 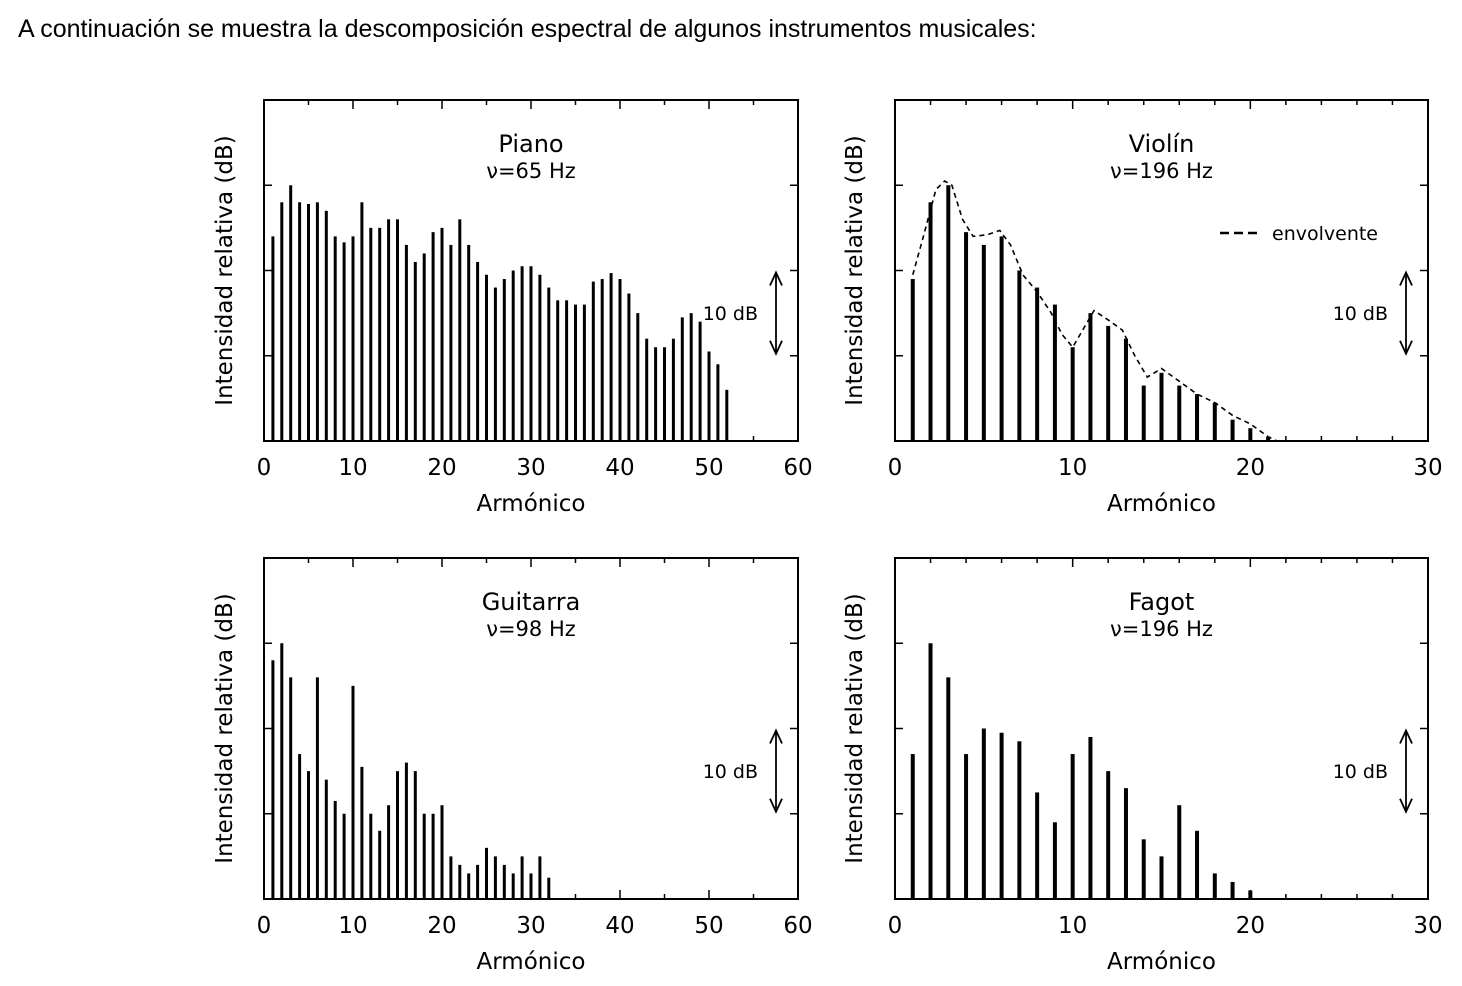 I want to click on x-tick-label: 60, so click(x=797, y=468).